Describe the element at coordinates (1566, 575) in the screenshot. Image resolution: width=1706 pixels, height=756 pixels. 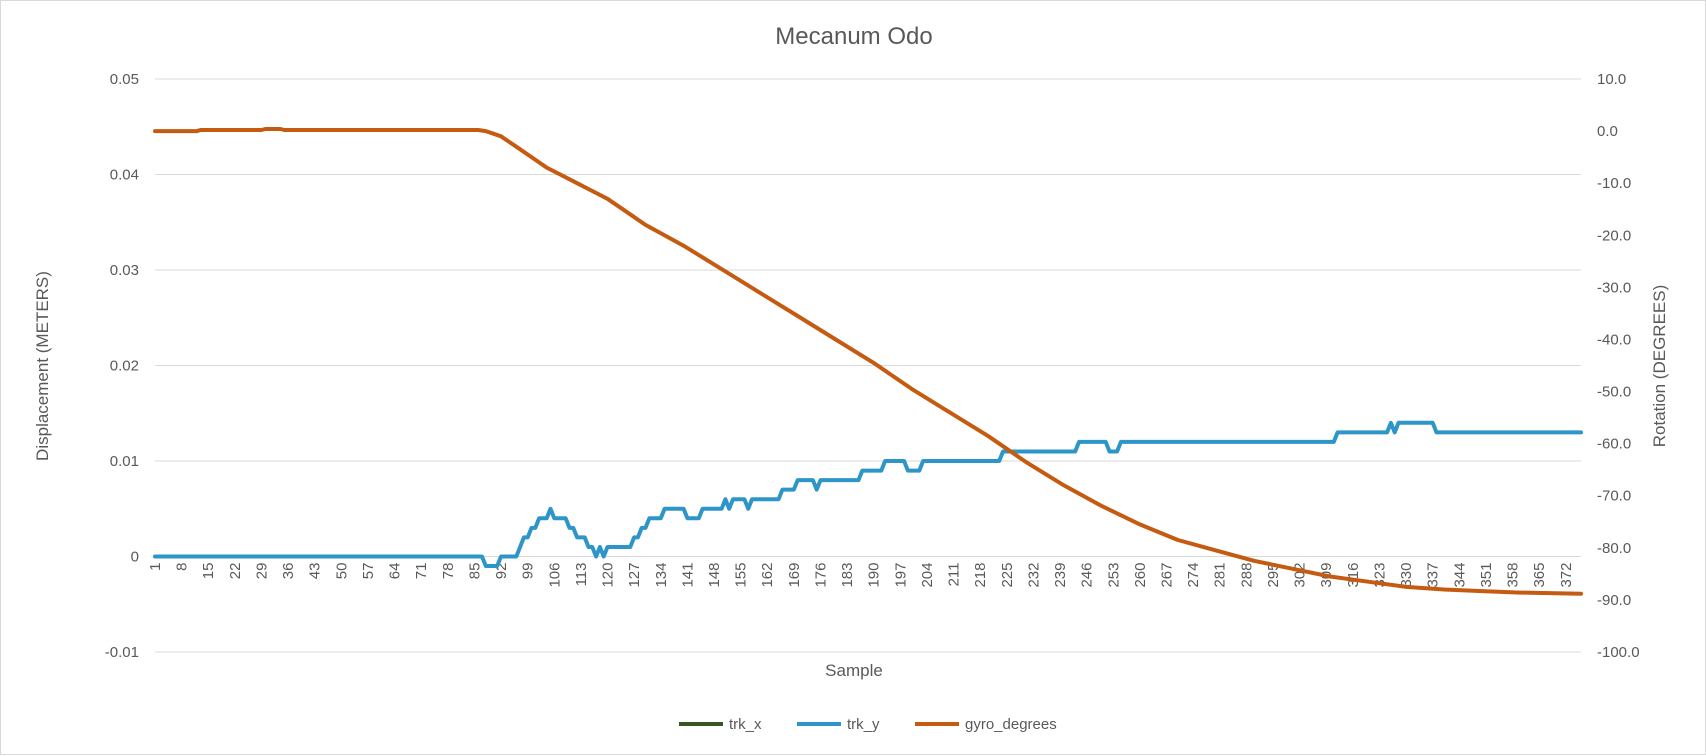
I see `x-tick-label: 372` at that location.